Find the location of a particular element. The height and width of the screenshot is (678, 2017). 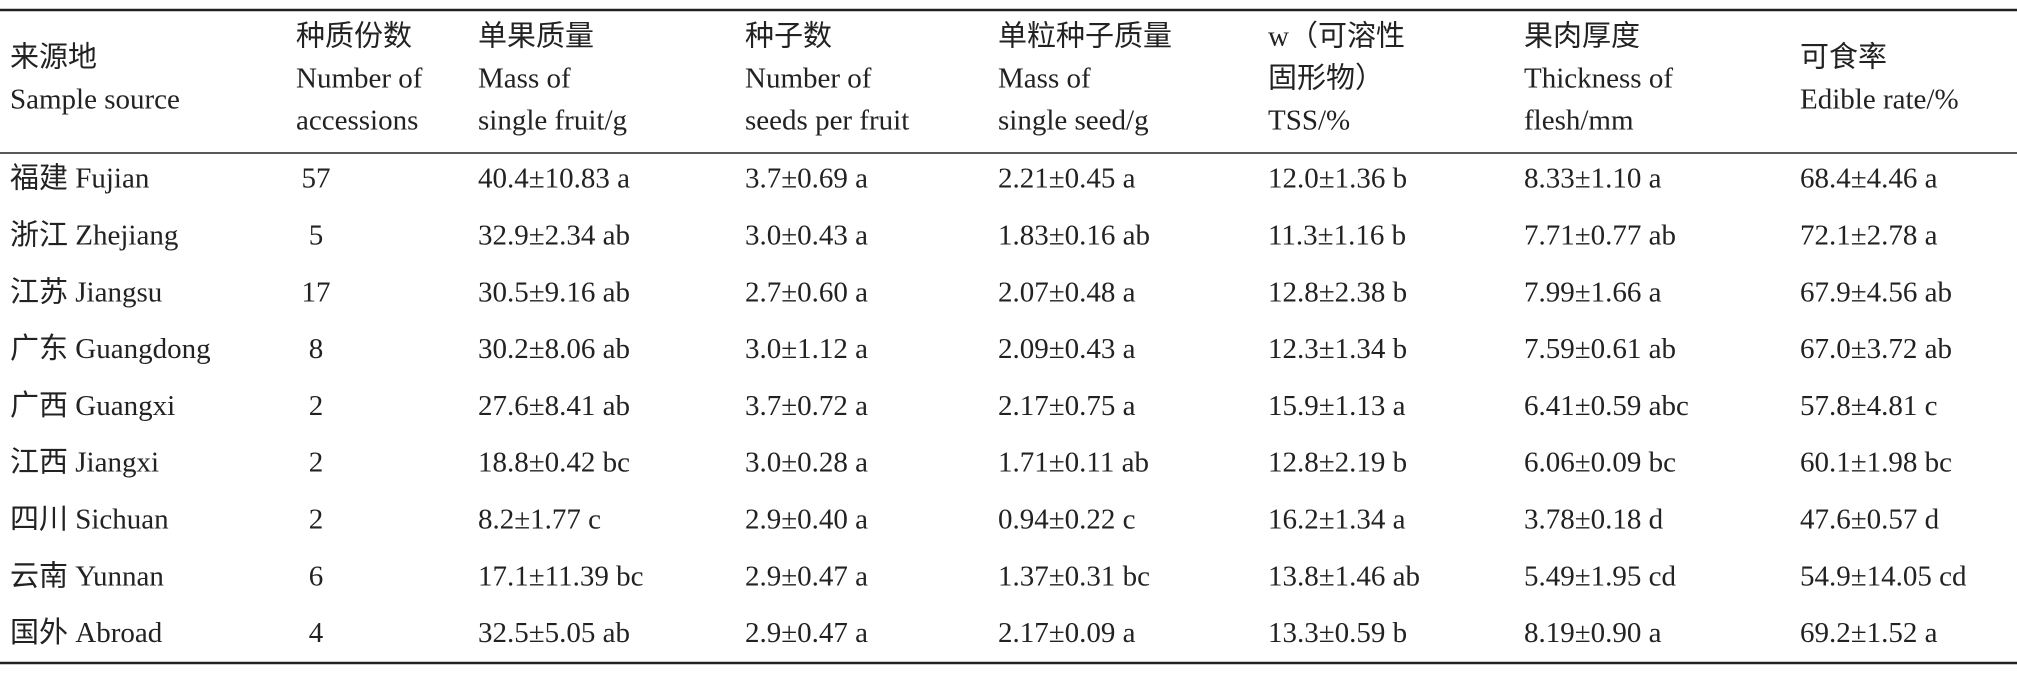

cell: 7.59±0.61 ab is located at coordinates (1600, 349).